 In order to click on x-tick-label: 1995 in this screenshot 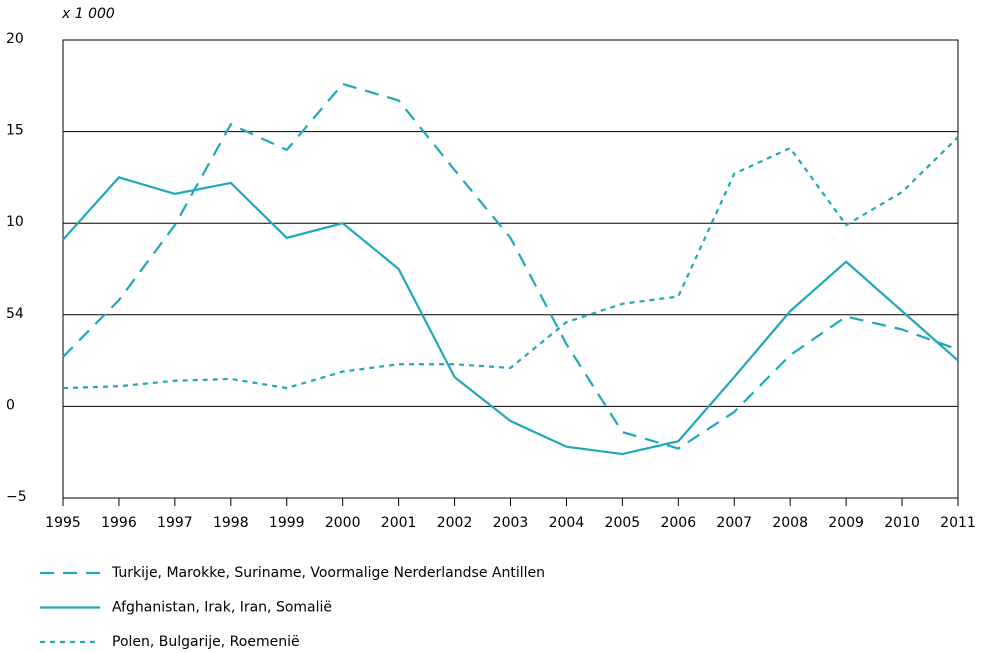, I will do `click(63, 523)`.